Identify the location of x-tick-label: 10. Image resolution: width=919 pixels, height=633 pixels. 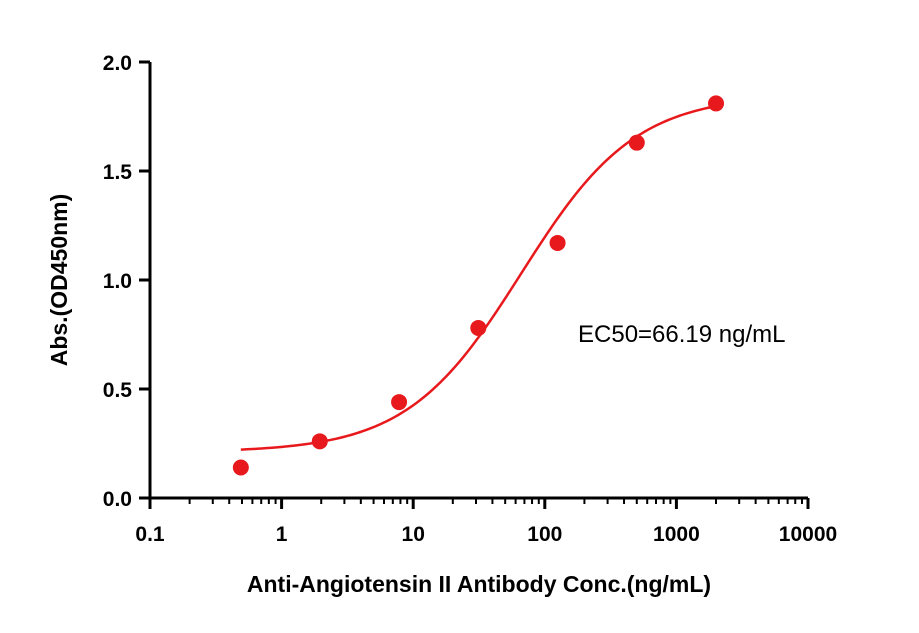
(413, 534).